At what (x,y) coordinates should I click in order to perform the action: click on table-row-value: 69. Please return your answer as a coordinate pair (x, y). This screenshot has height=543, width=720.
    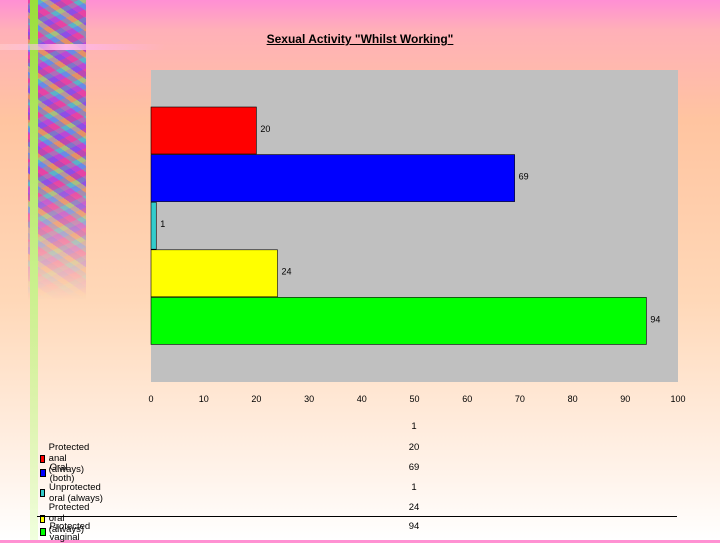
    Looking at the image, I should click on (414, 467).